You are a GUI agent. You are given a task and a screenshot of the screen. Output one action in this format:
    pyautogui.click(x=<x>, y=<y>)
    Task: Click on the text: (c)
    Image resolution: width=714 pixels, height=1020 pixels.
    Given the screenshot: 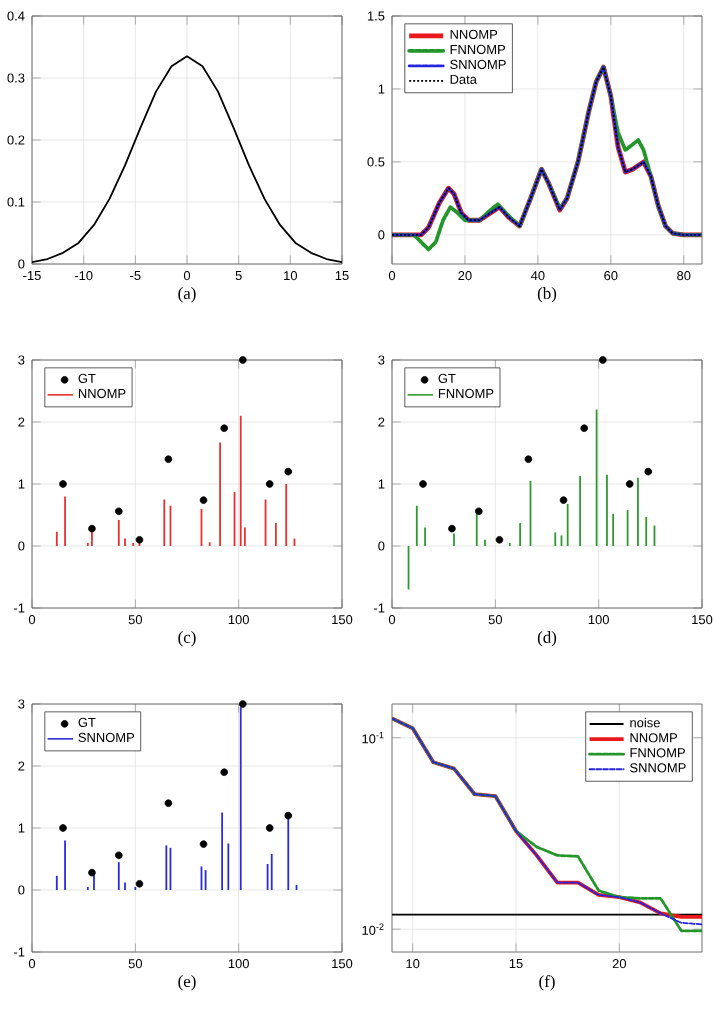 What is the action you would take?
    pyautogui.click(x=187, y=639)
    